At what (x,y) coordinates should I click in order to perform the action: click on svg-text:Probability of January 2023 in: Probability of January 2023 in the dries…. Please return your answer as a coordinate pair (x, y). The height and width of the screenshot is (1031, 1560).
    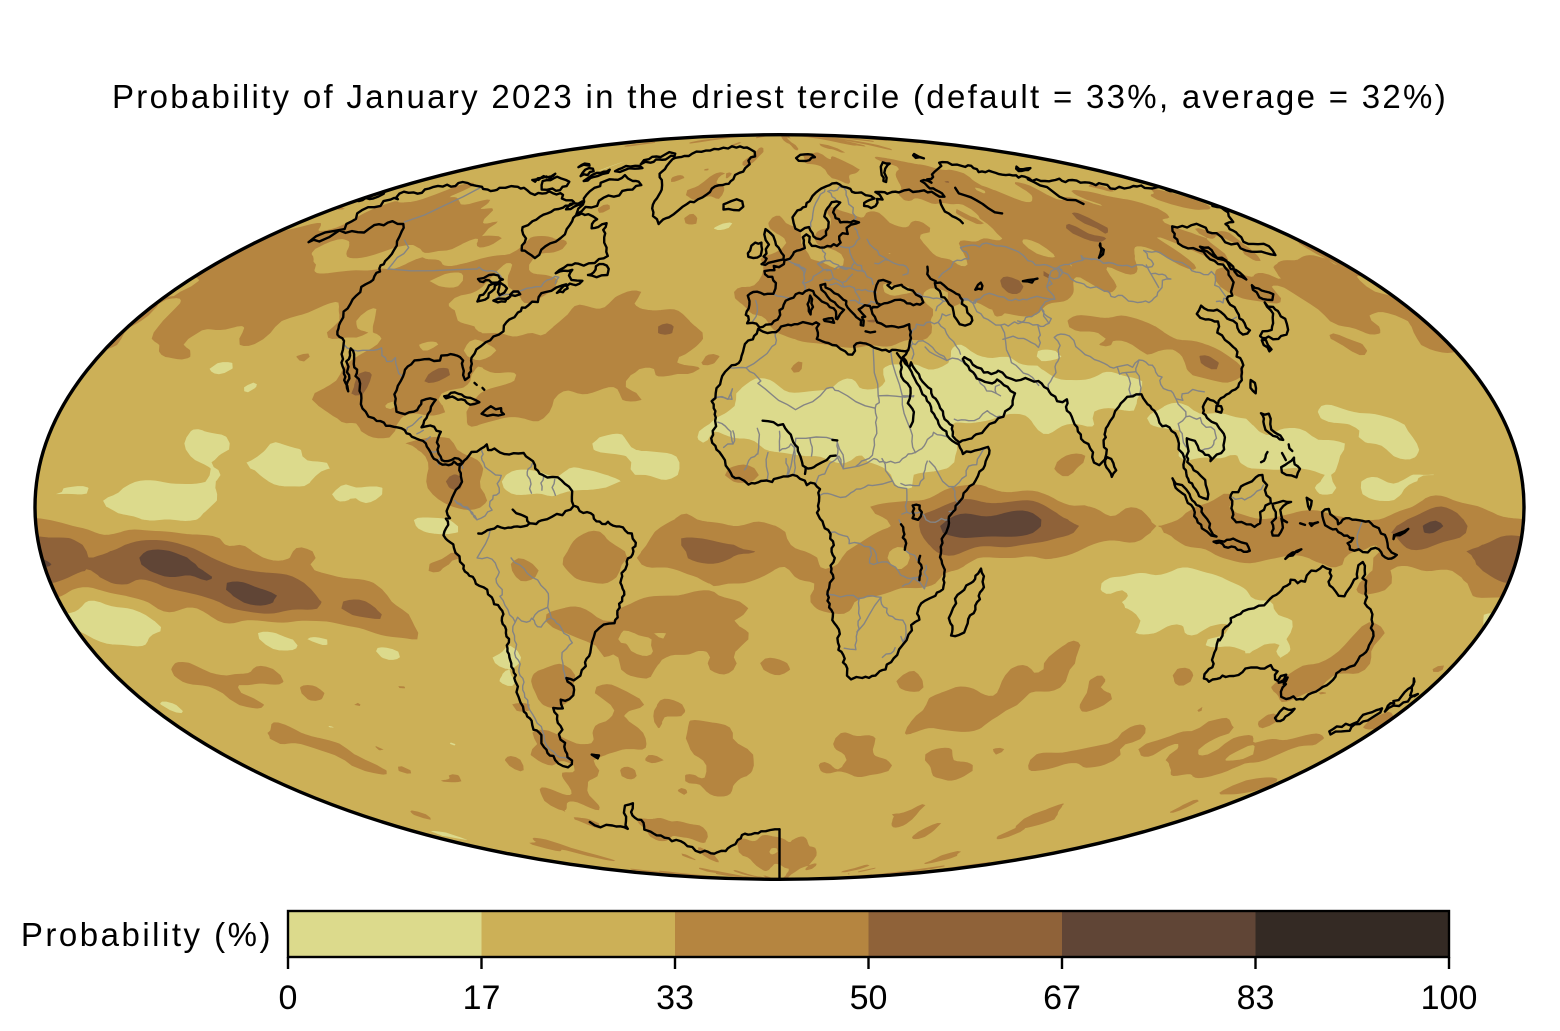
    Looking at the image, I should click on (780, 96).